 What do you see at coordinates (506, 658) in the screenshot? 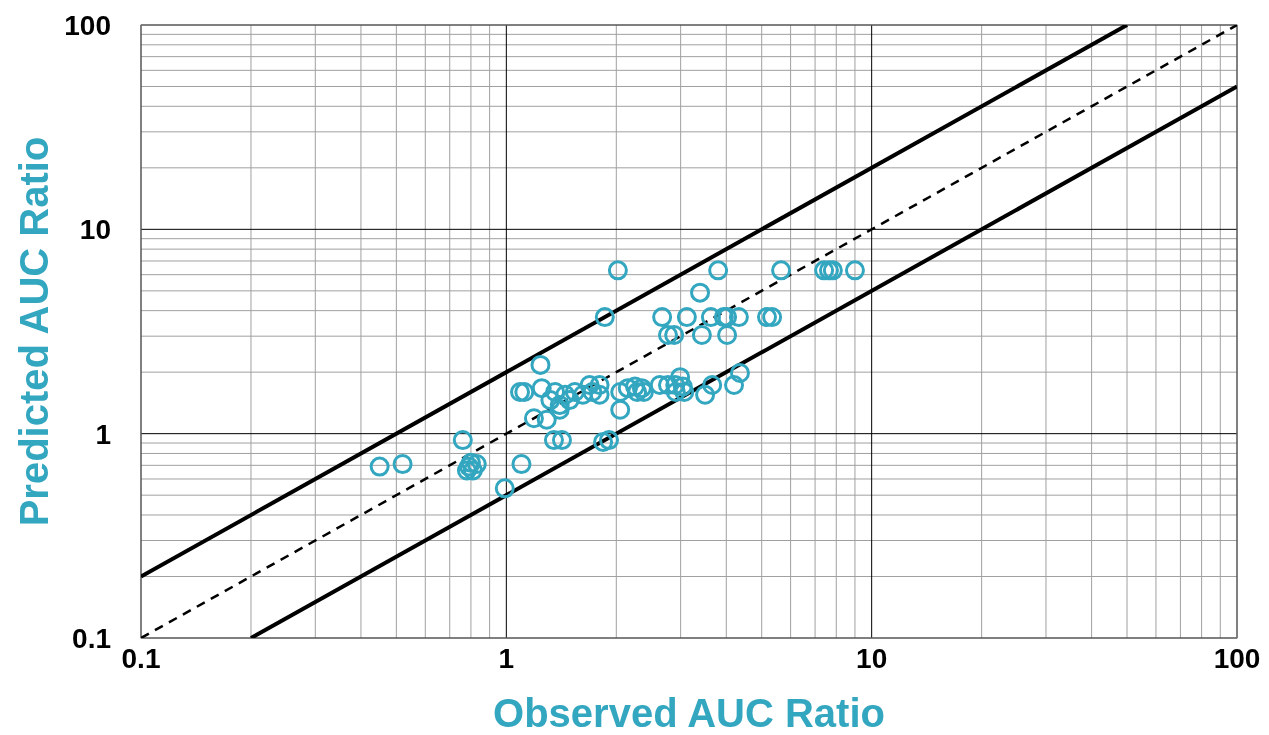
I see `x-tick-label: 1` at bounding box center [506, 658].